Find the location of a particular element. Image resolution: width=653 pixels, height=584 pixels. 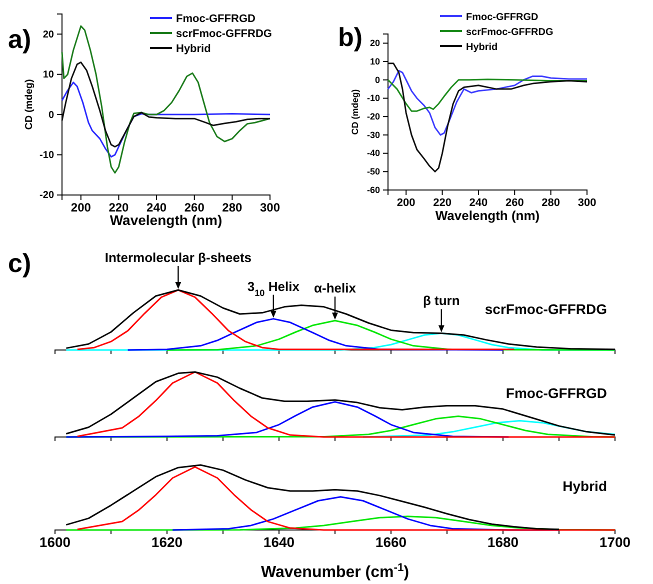

text: c) is located at coordinates (20, 263).